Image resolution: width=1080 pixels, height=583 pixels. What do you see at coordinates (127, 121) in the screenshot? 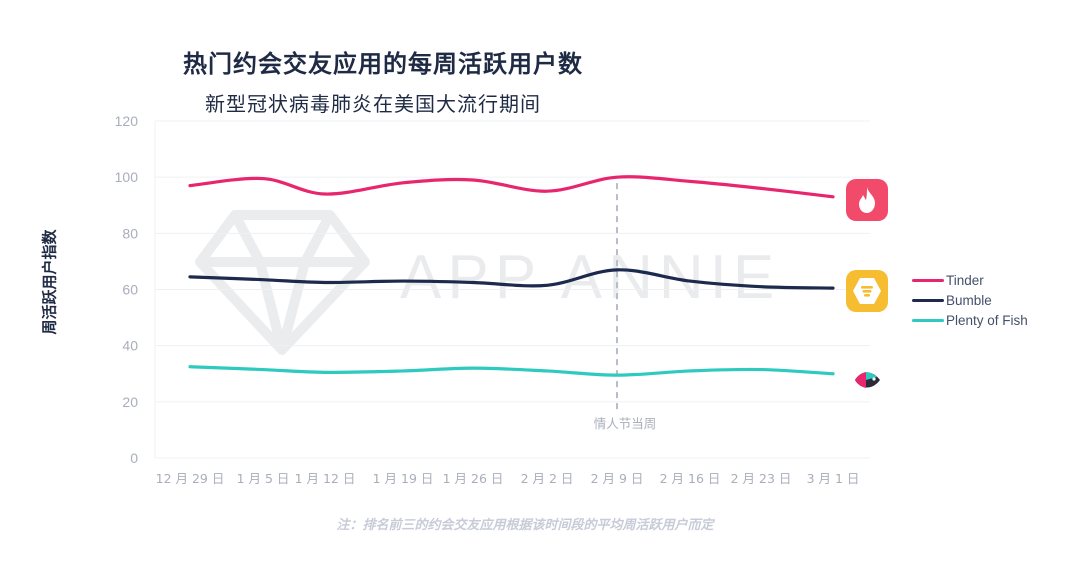
I see `y-tick-label: 120` at bounding box center [127, 121].